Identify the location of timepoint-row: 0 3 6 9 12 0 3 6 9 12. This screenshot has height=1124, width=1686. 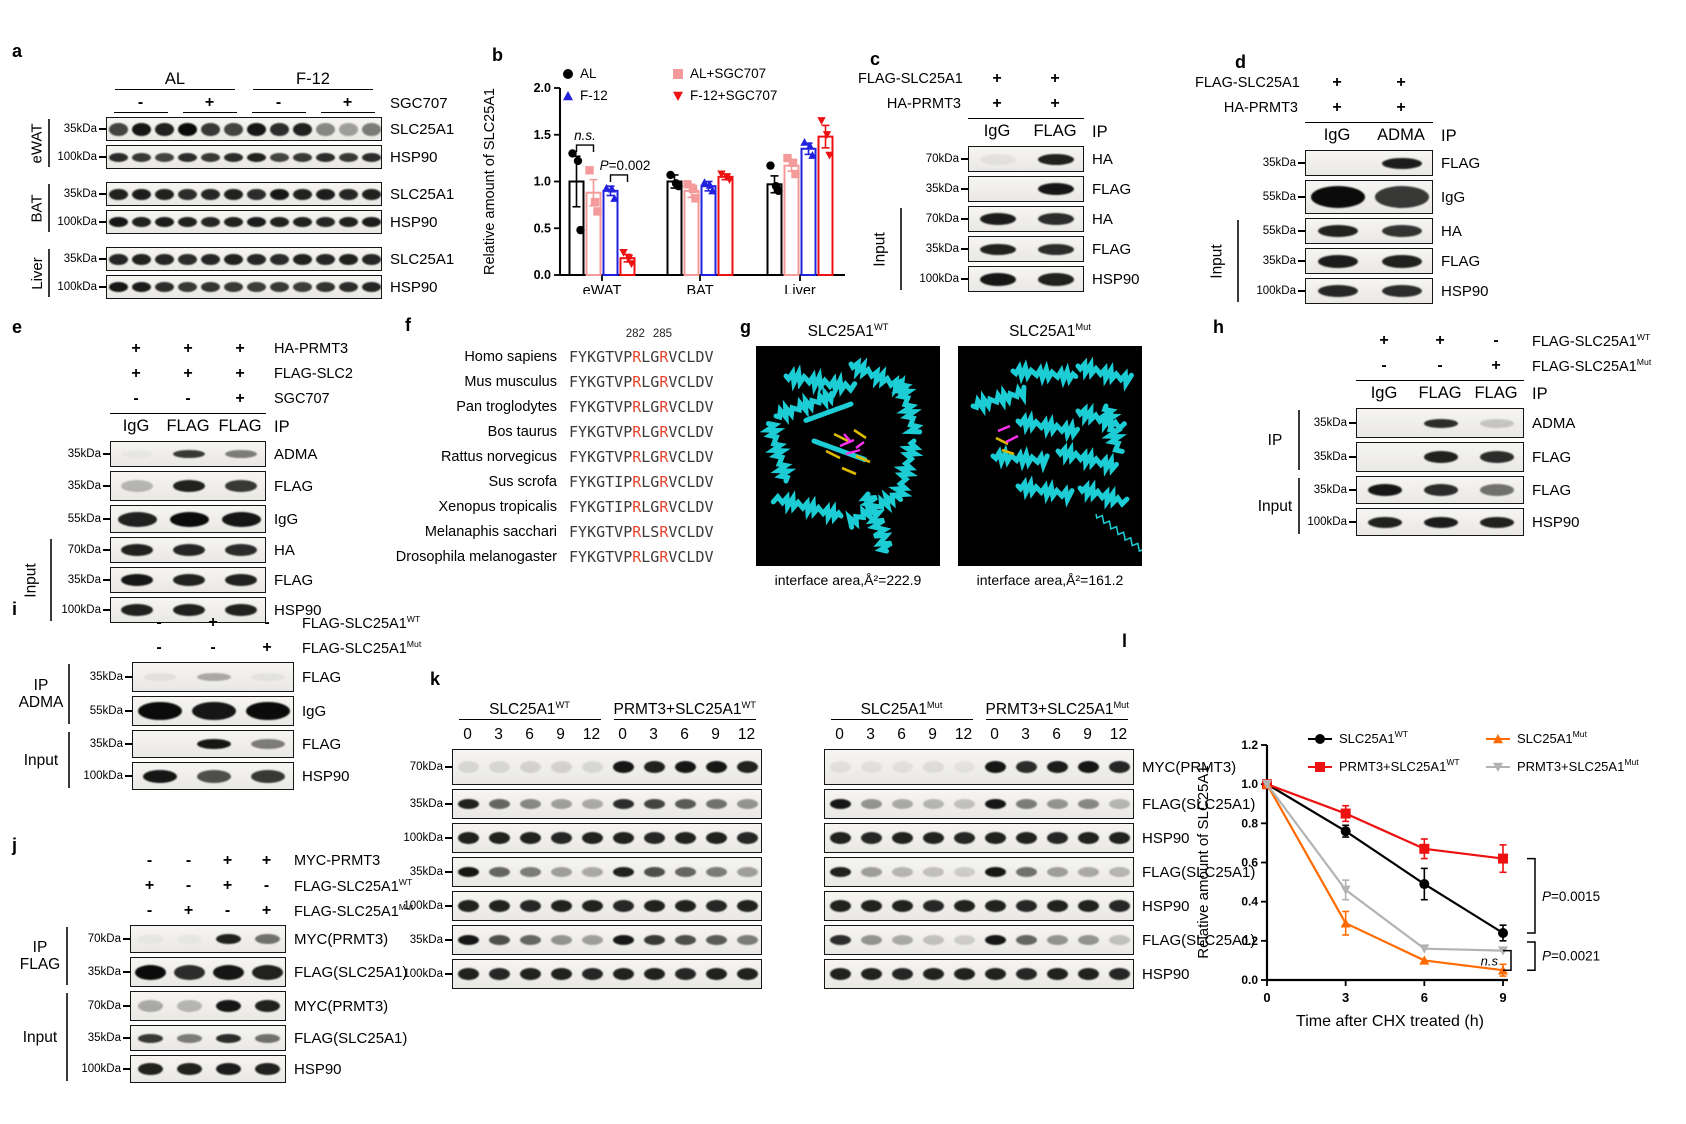
(979, 734).